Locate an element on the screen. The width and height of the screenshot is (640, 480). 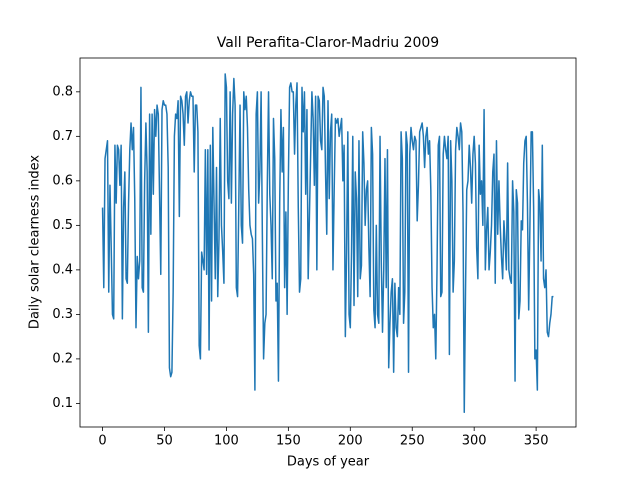
y-tick-label: 0.7 is located at coordinates (62, 136).